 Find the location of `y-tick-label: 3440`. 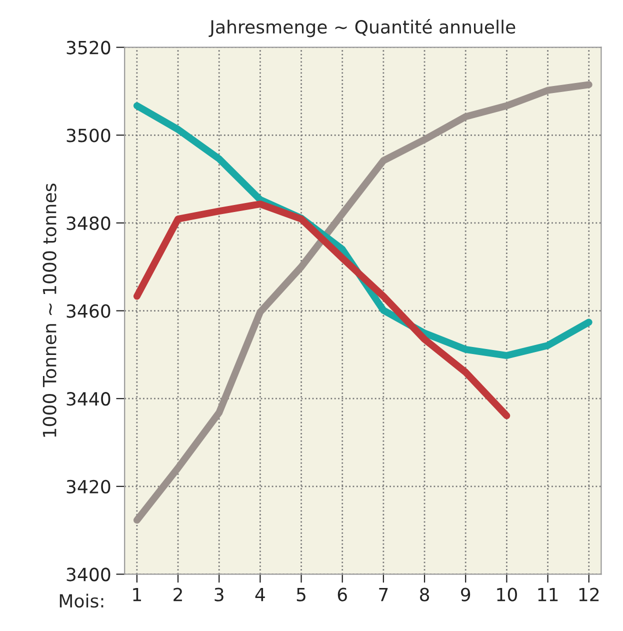

y-tick-label: 3440 is located at coordinates (88, 399).